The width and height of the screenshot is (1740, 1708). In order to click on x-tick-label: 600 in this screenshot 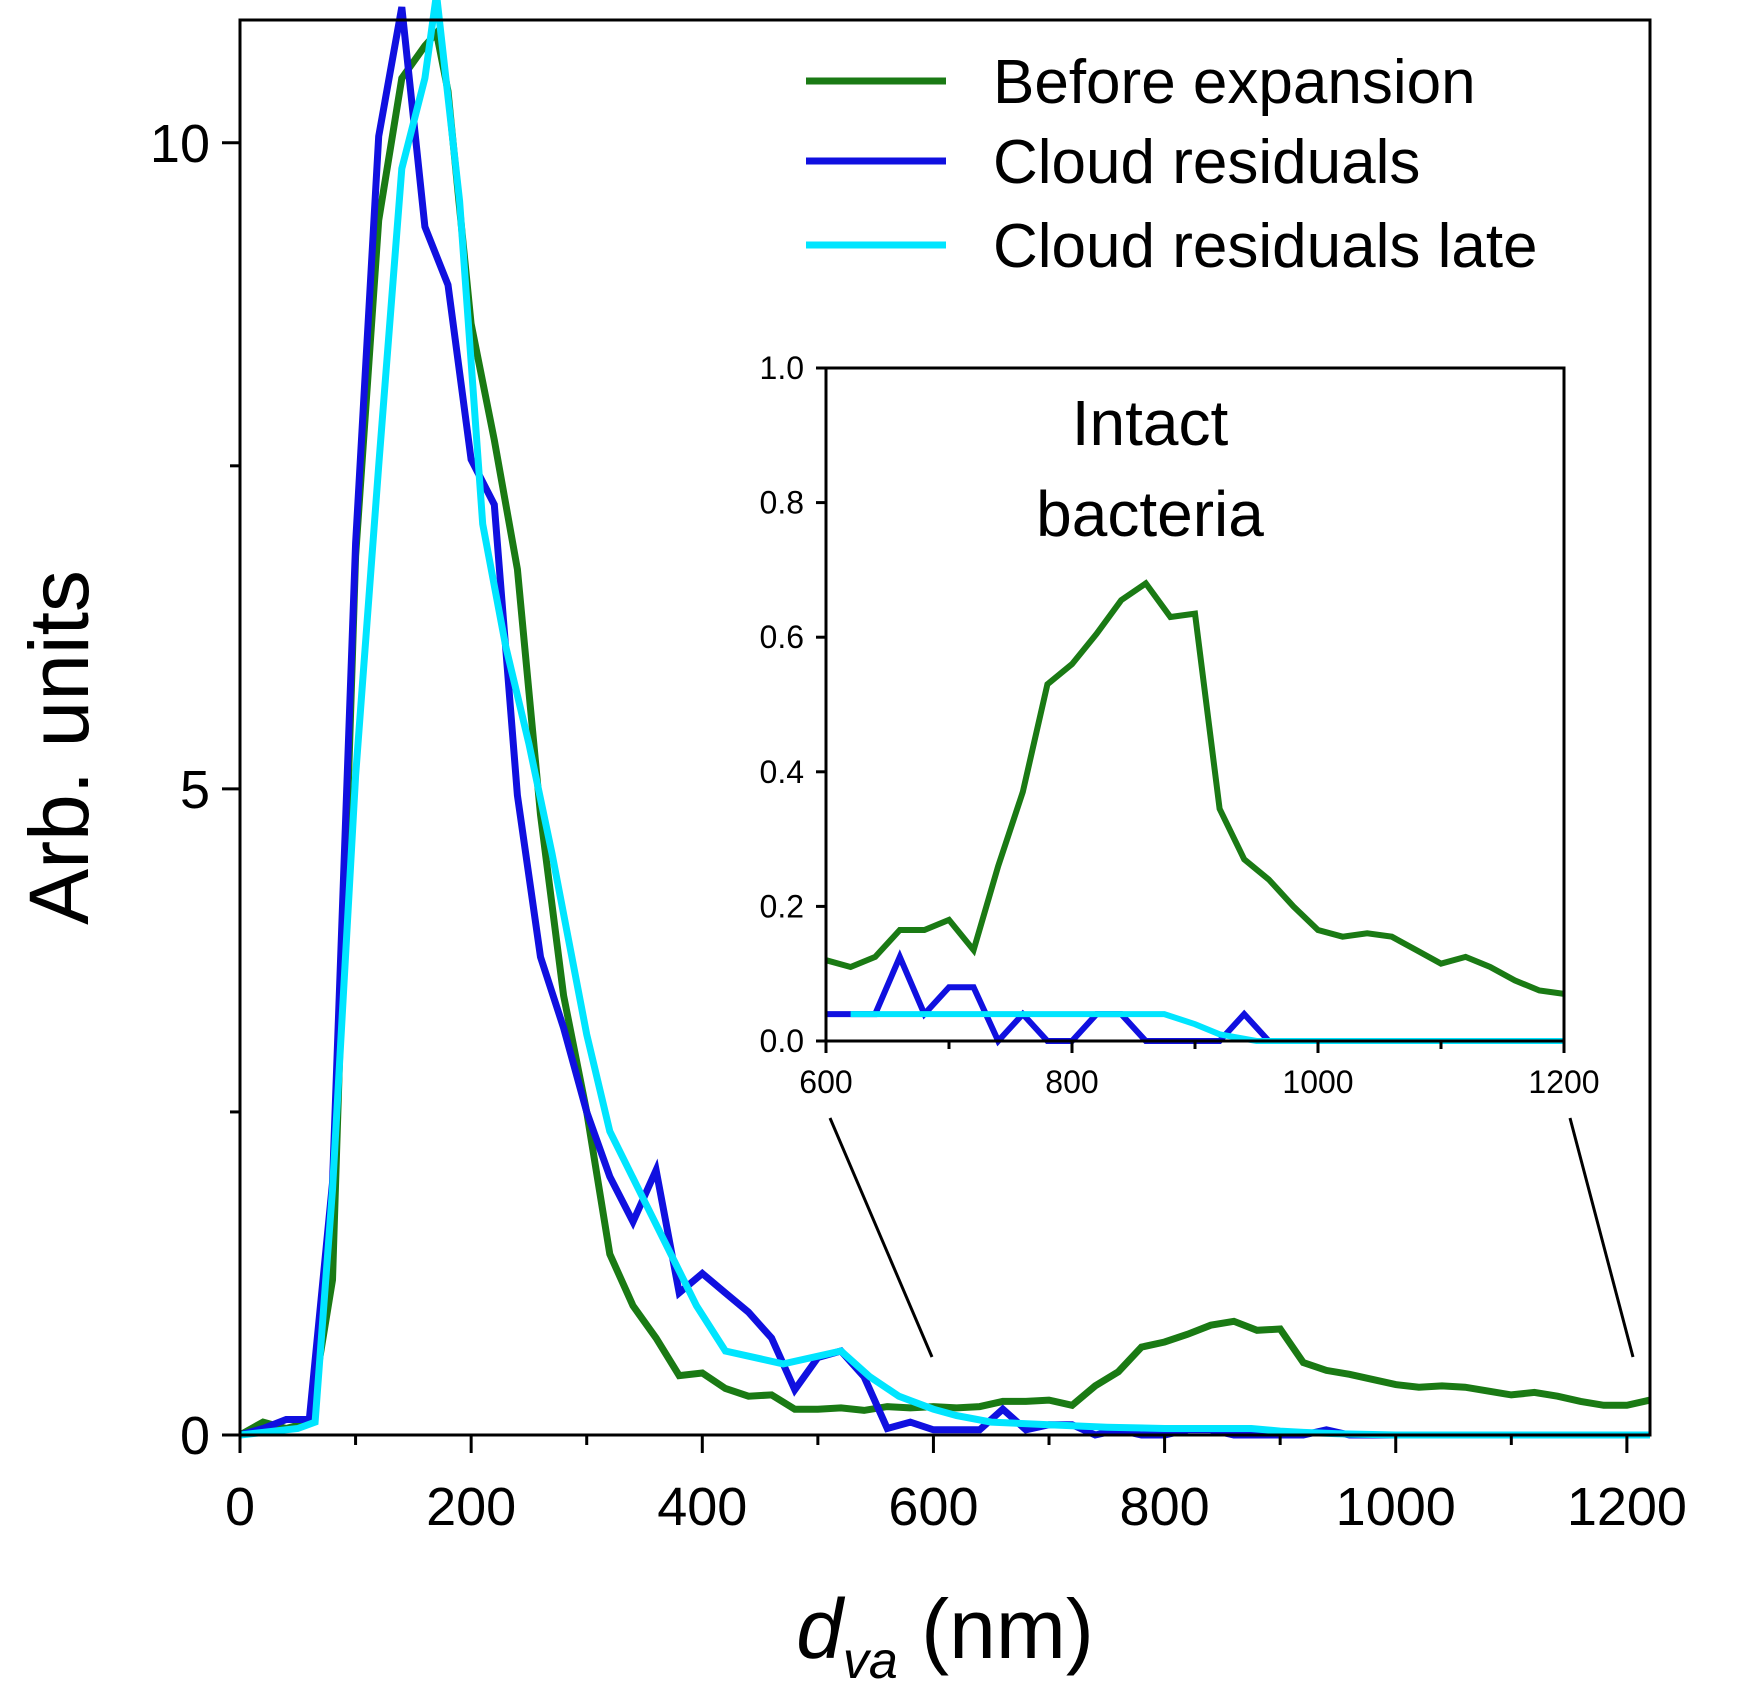, I will do `click(933, 1507)`.